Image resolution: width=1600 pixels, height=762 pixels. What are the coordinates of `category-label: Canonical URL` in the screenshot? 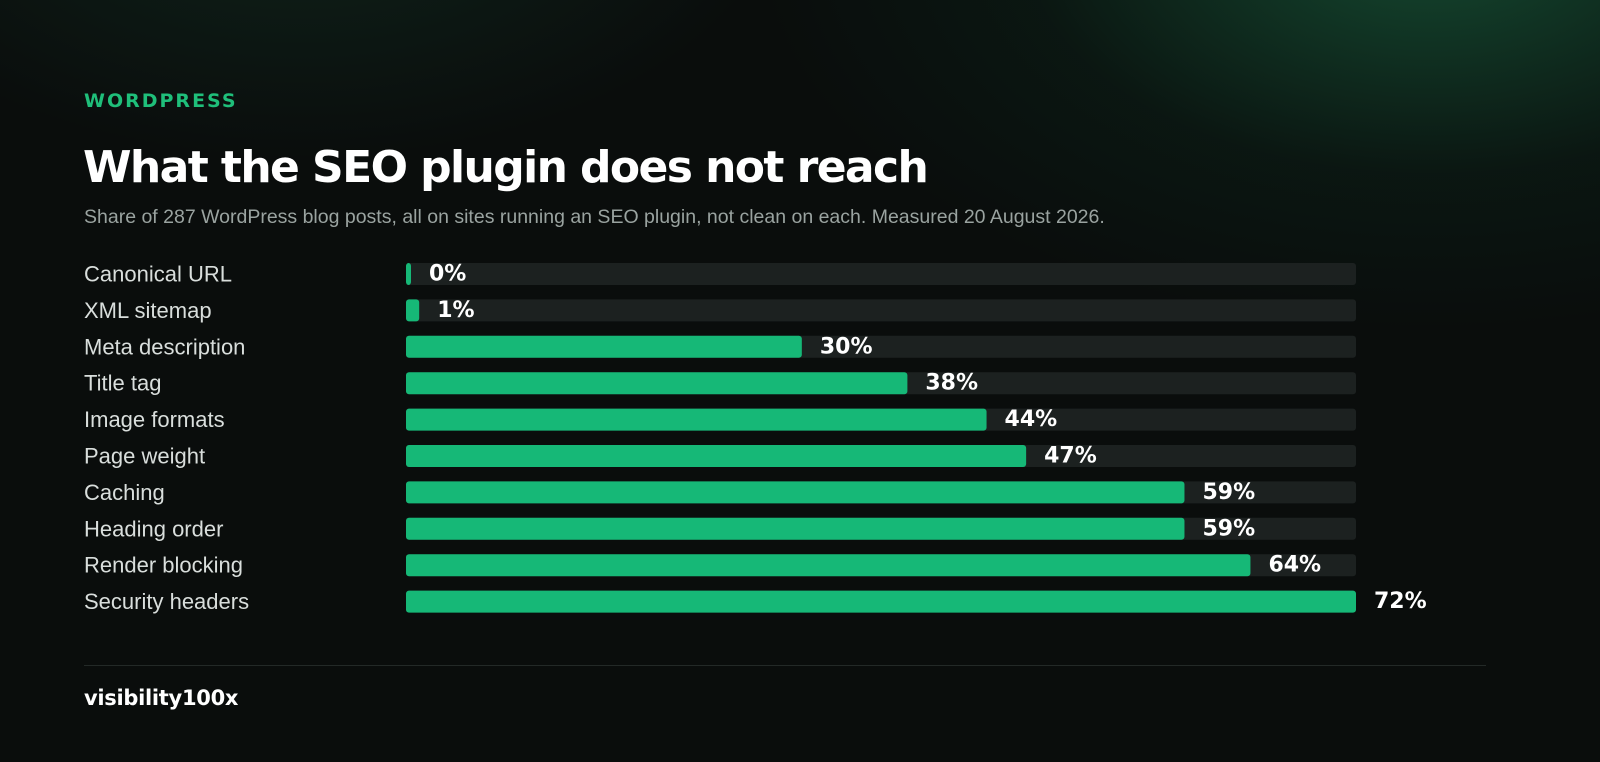 It's located at (158, 274).